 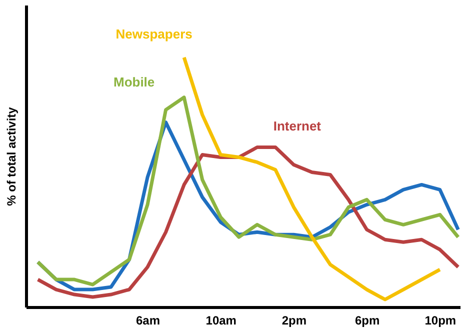 I want to click on x-tick-label: 10pm, so click(x=440, y=321).